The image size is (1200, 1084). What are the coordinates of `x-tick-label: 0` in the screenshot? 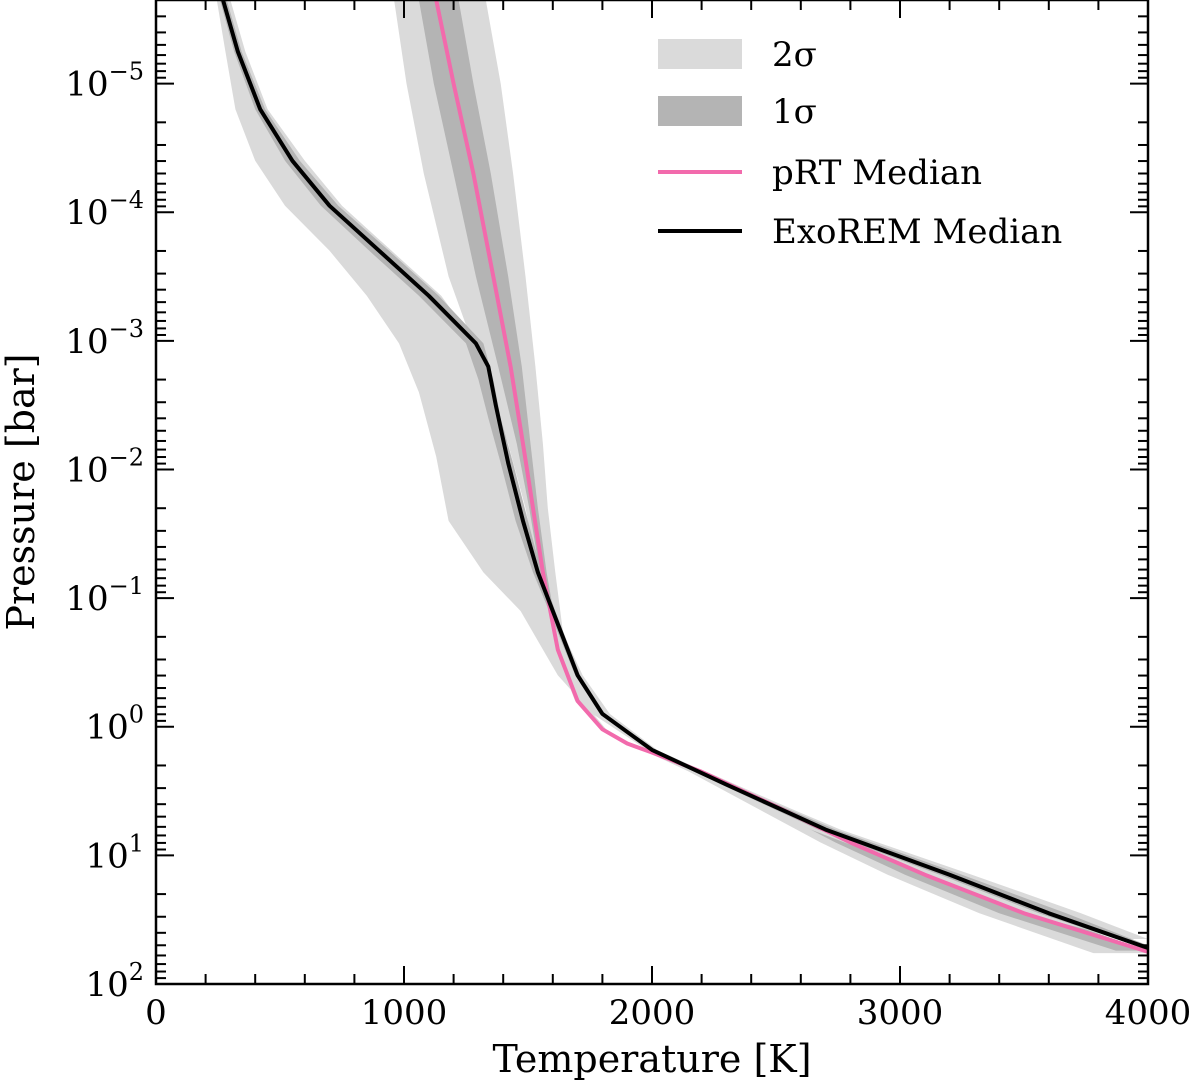 It's located at (156, 1013).